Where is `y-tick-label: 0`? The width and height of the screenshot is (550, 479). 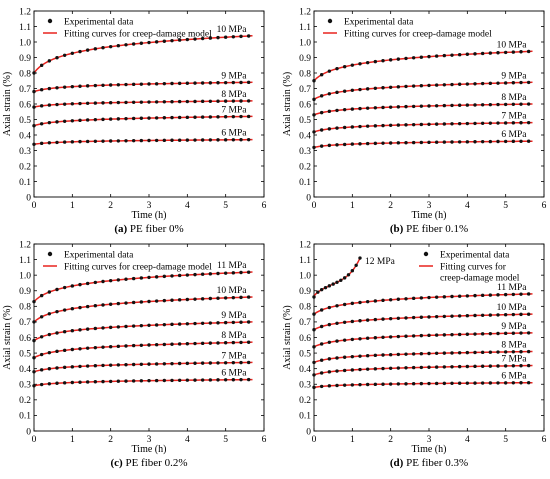 y-tick-label: 0 is located at coordinates (28, 432).